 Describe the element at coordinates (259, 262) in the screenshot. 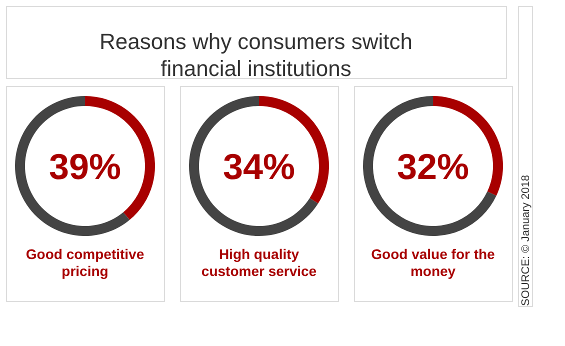

I see `text: High quality customer service` at that location.